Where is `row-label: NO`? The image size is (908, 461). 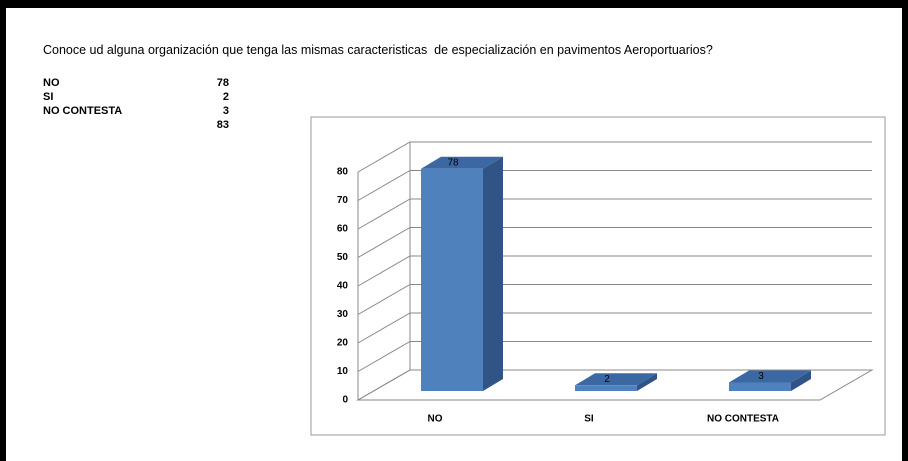 row-label: NO is located at coordinates (51, 83).